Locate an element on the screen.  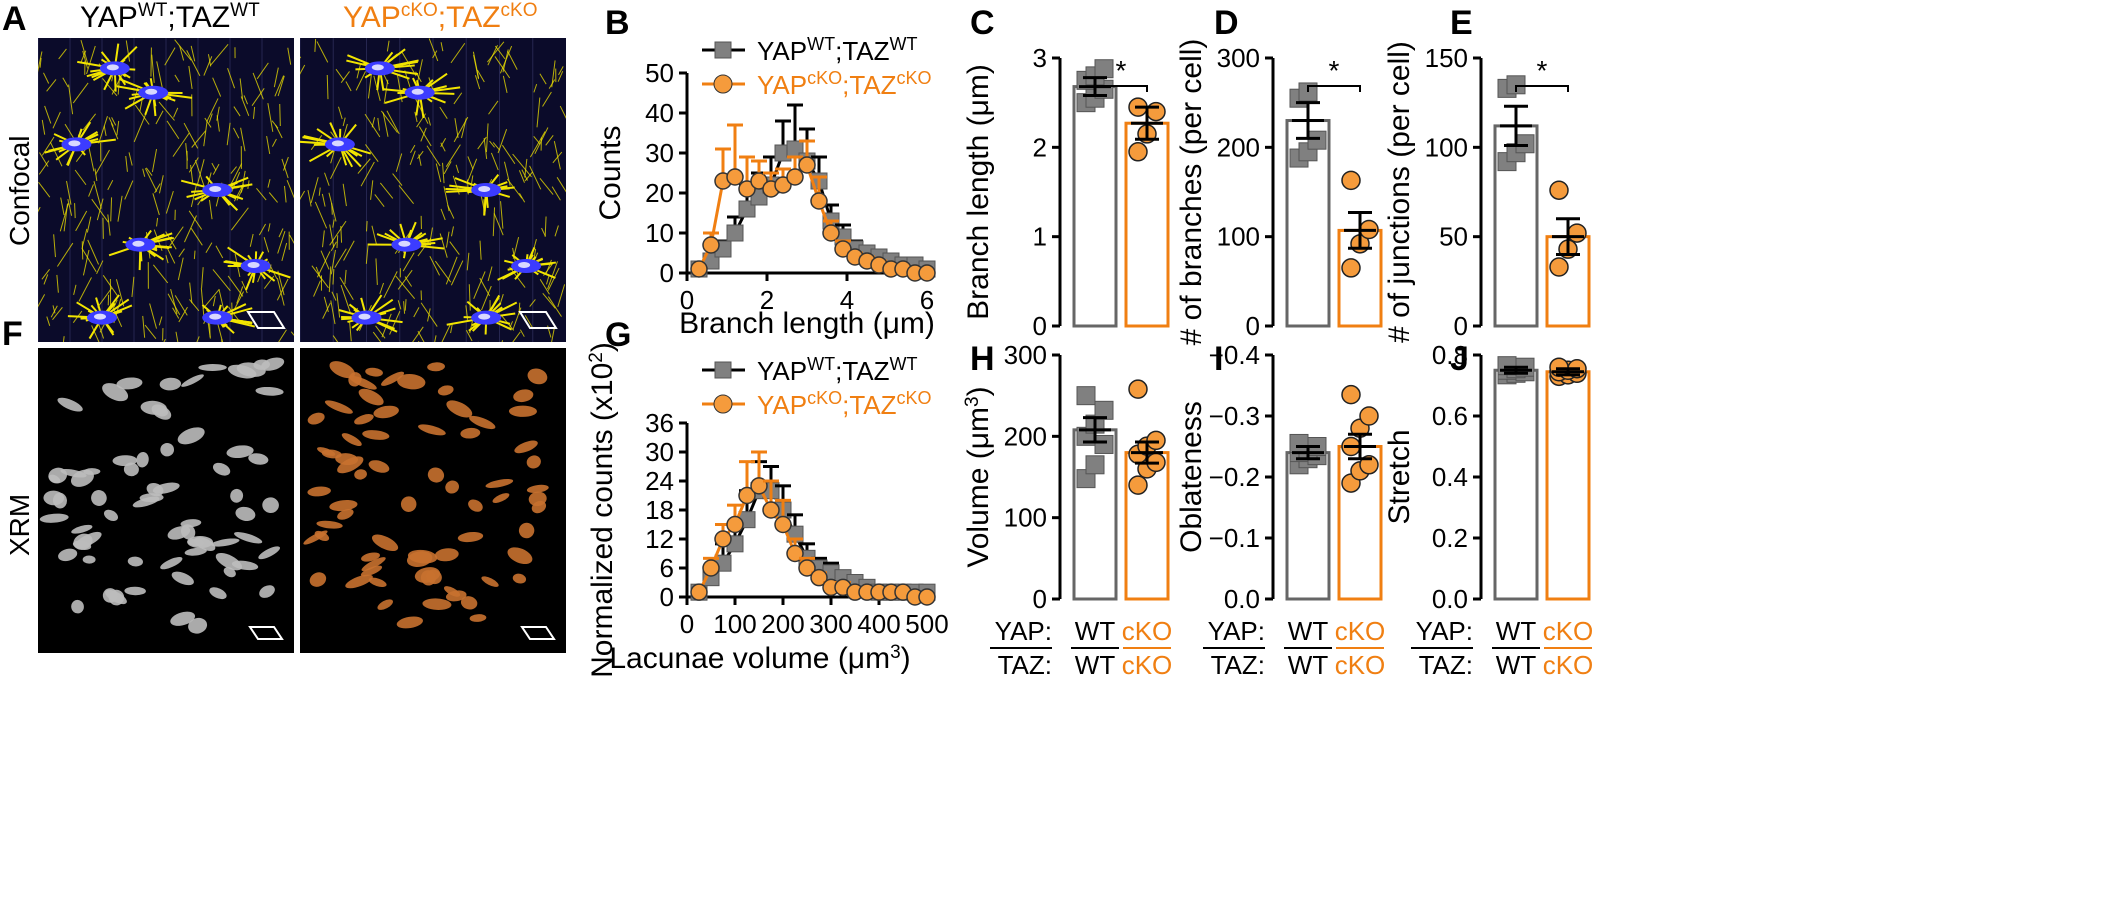
x-axis-label: Branch length (μm) is located at coordinates (807, 323).